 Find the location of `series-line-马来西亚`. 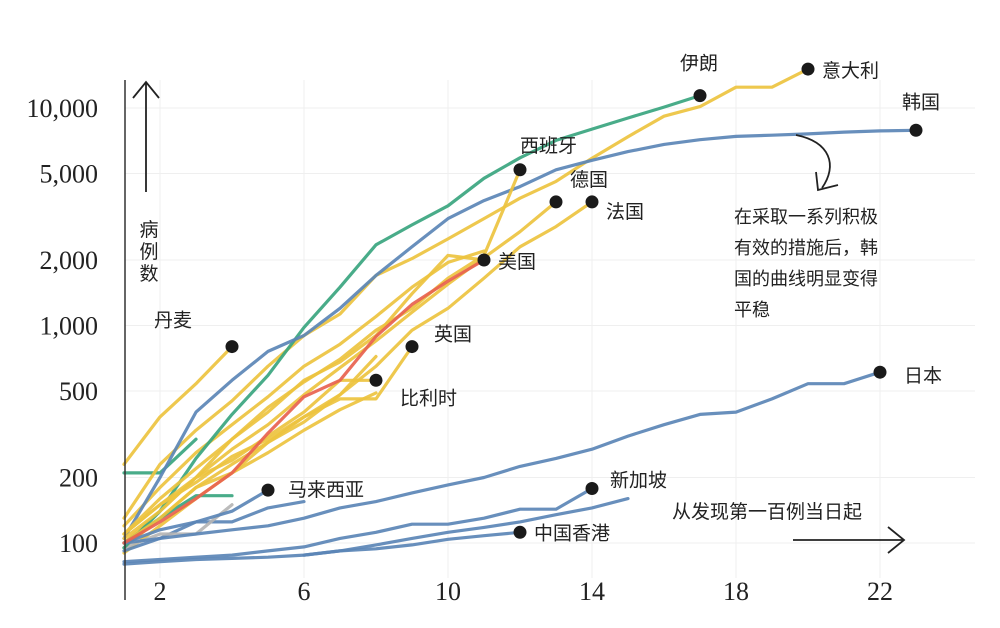

series-line-马来西亚 is located at coordinates (196, 516).